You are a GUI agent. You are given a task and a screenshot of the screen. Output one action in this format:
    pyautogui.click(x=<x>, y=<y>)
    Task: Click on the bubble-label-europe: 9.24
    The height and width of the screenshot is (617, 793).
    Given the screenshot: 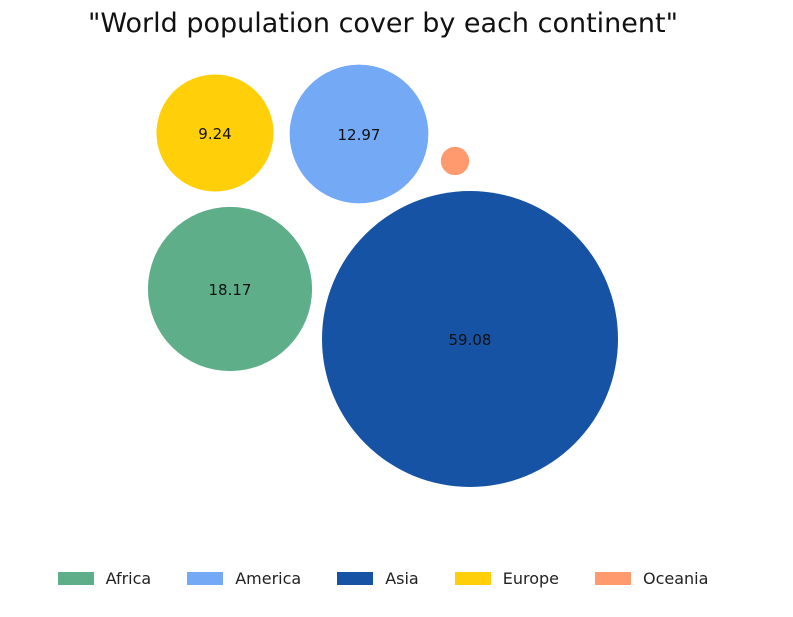 What is the action you would take?
    pyautogui.click(x=214, y=134)
    